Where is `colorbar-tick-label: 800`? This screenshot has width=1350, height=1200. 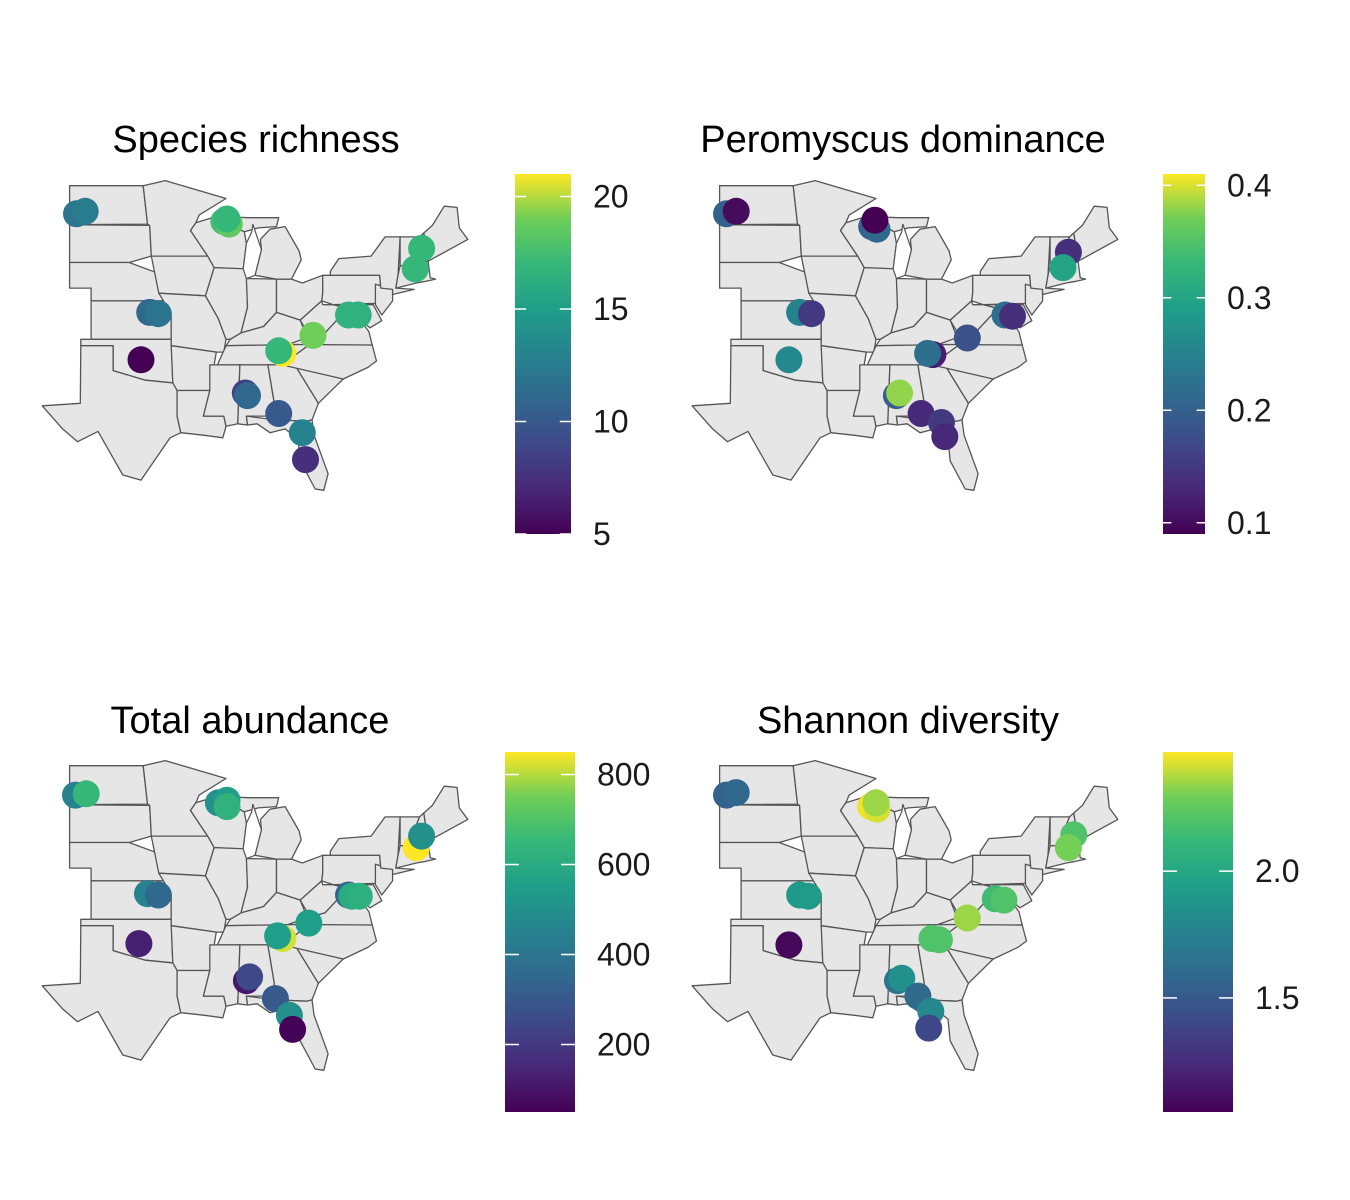 colorbar-tick-label: 800 is located at coordinates (623, 775).